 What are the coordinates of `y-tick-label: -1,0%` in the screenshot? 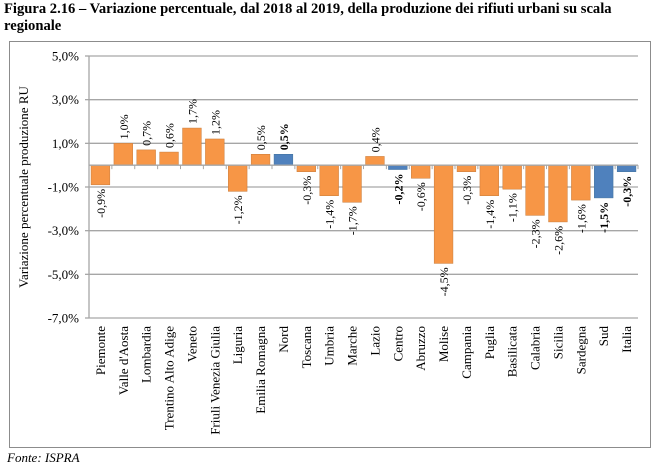 It's located at (64, 187).